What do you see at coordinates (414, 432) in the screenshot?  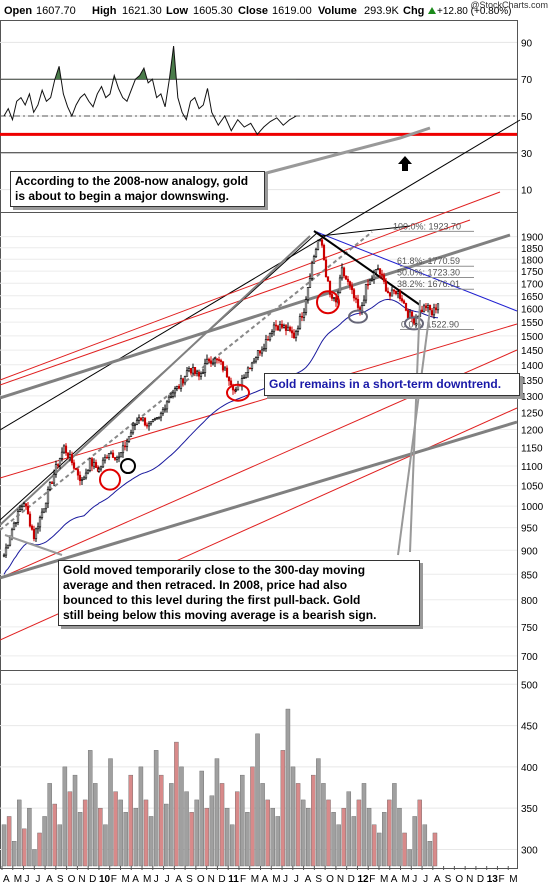 I see `note3-leader-b` at bounding box center [414, 432].